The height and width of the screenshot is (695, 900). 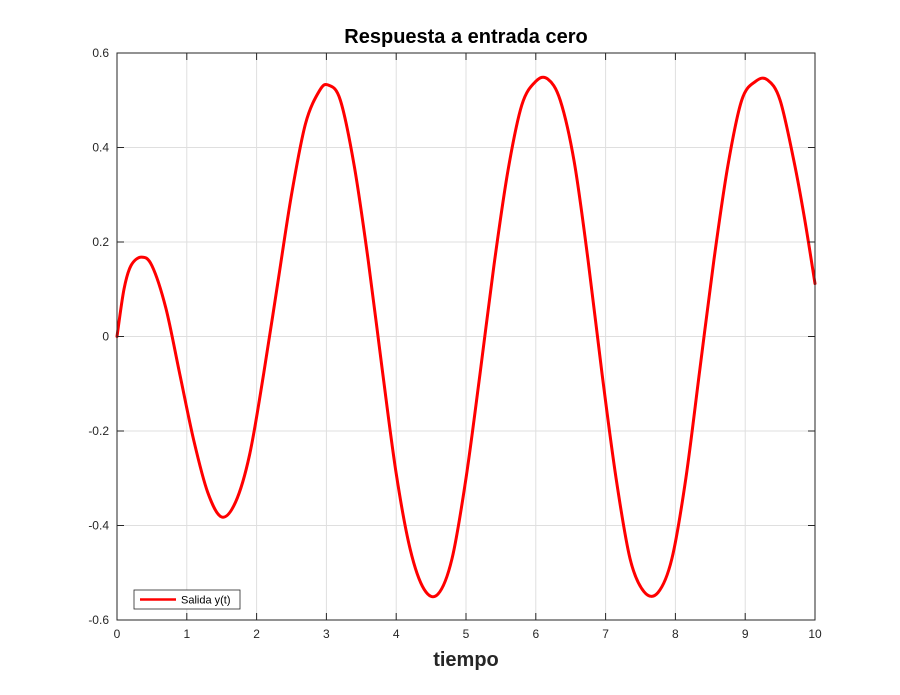 What do you see at coordinates (326, 634) in the screenshot?
I see `x-tick-label: 3` at bounding box center [326, 634].